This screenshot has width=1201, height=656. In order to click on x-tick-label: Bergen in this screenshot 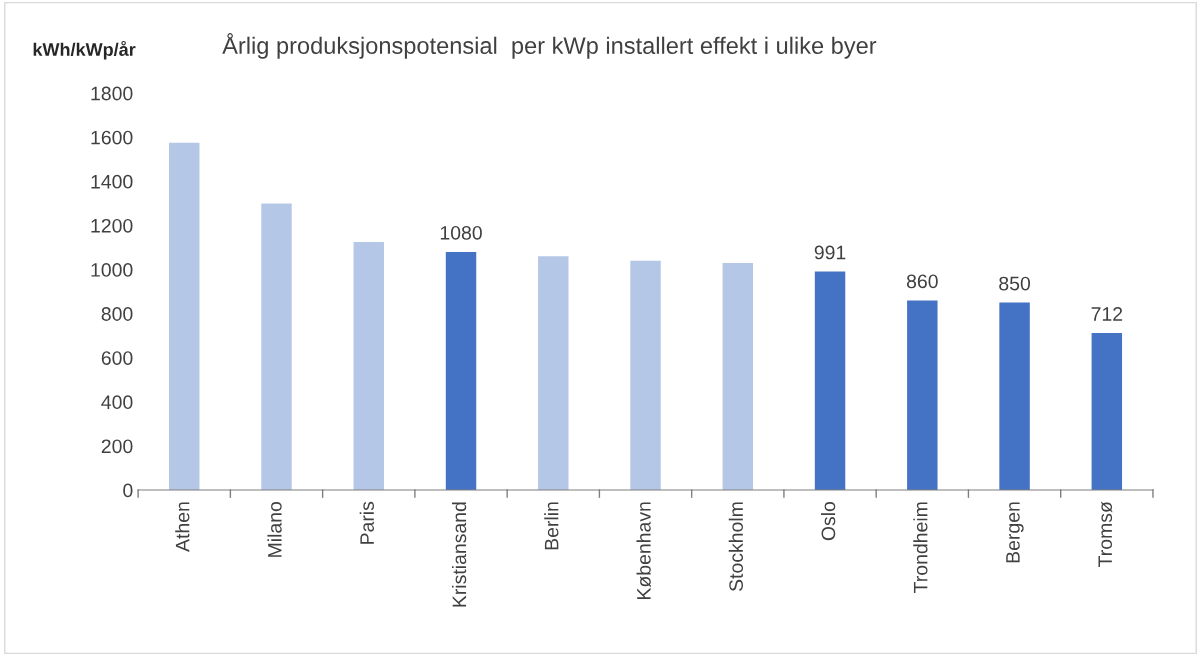, I will do `click(1015, 532)`.